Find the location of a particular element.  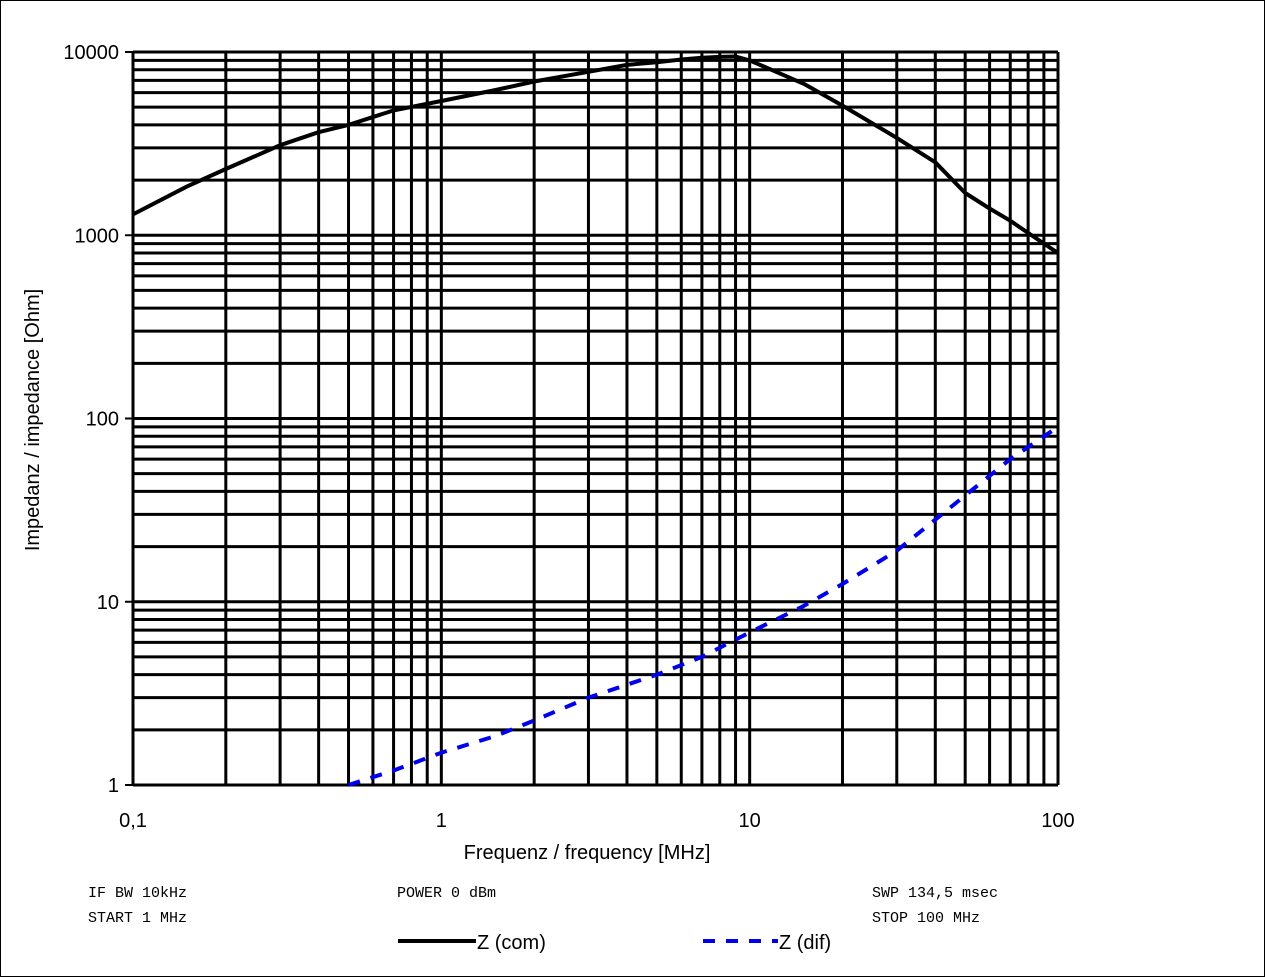

x-tick-label: 0,1 is located at coordinates (133, 821).